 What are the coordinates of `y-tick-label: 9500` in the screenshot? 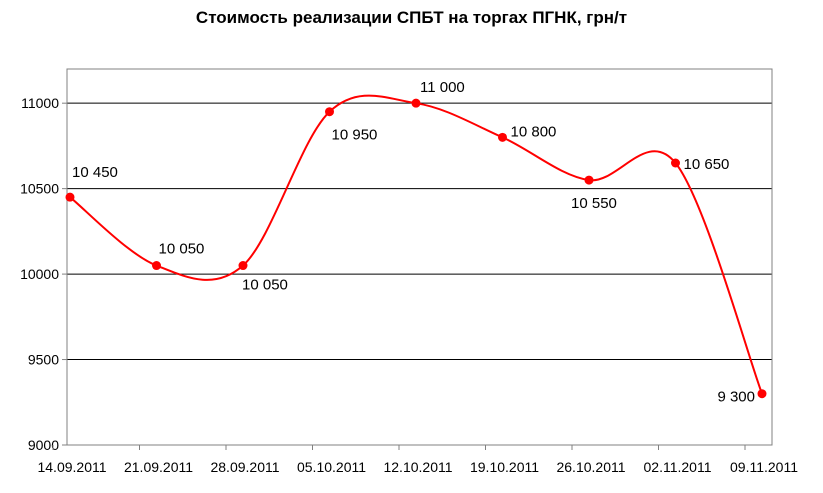 It's located at (43, 360).